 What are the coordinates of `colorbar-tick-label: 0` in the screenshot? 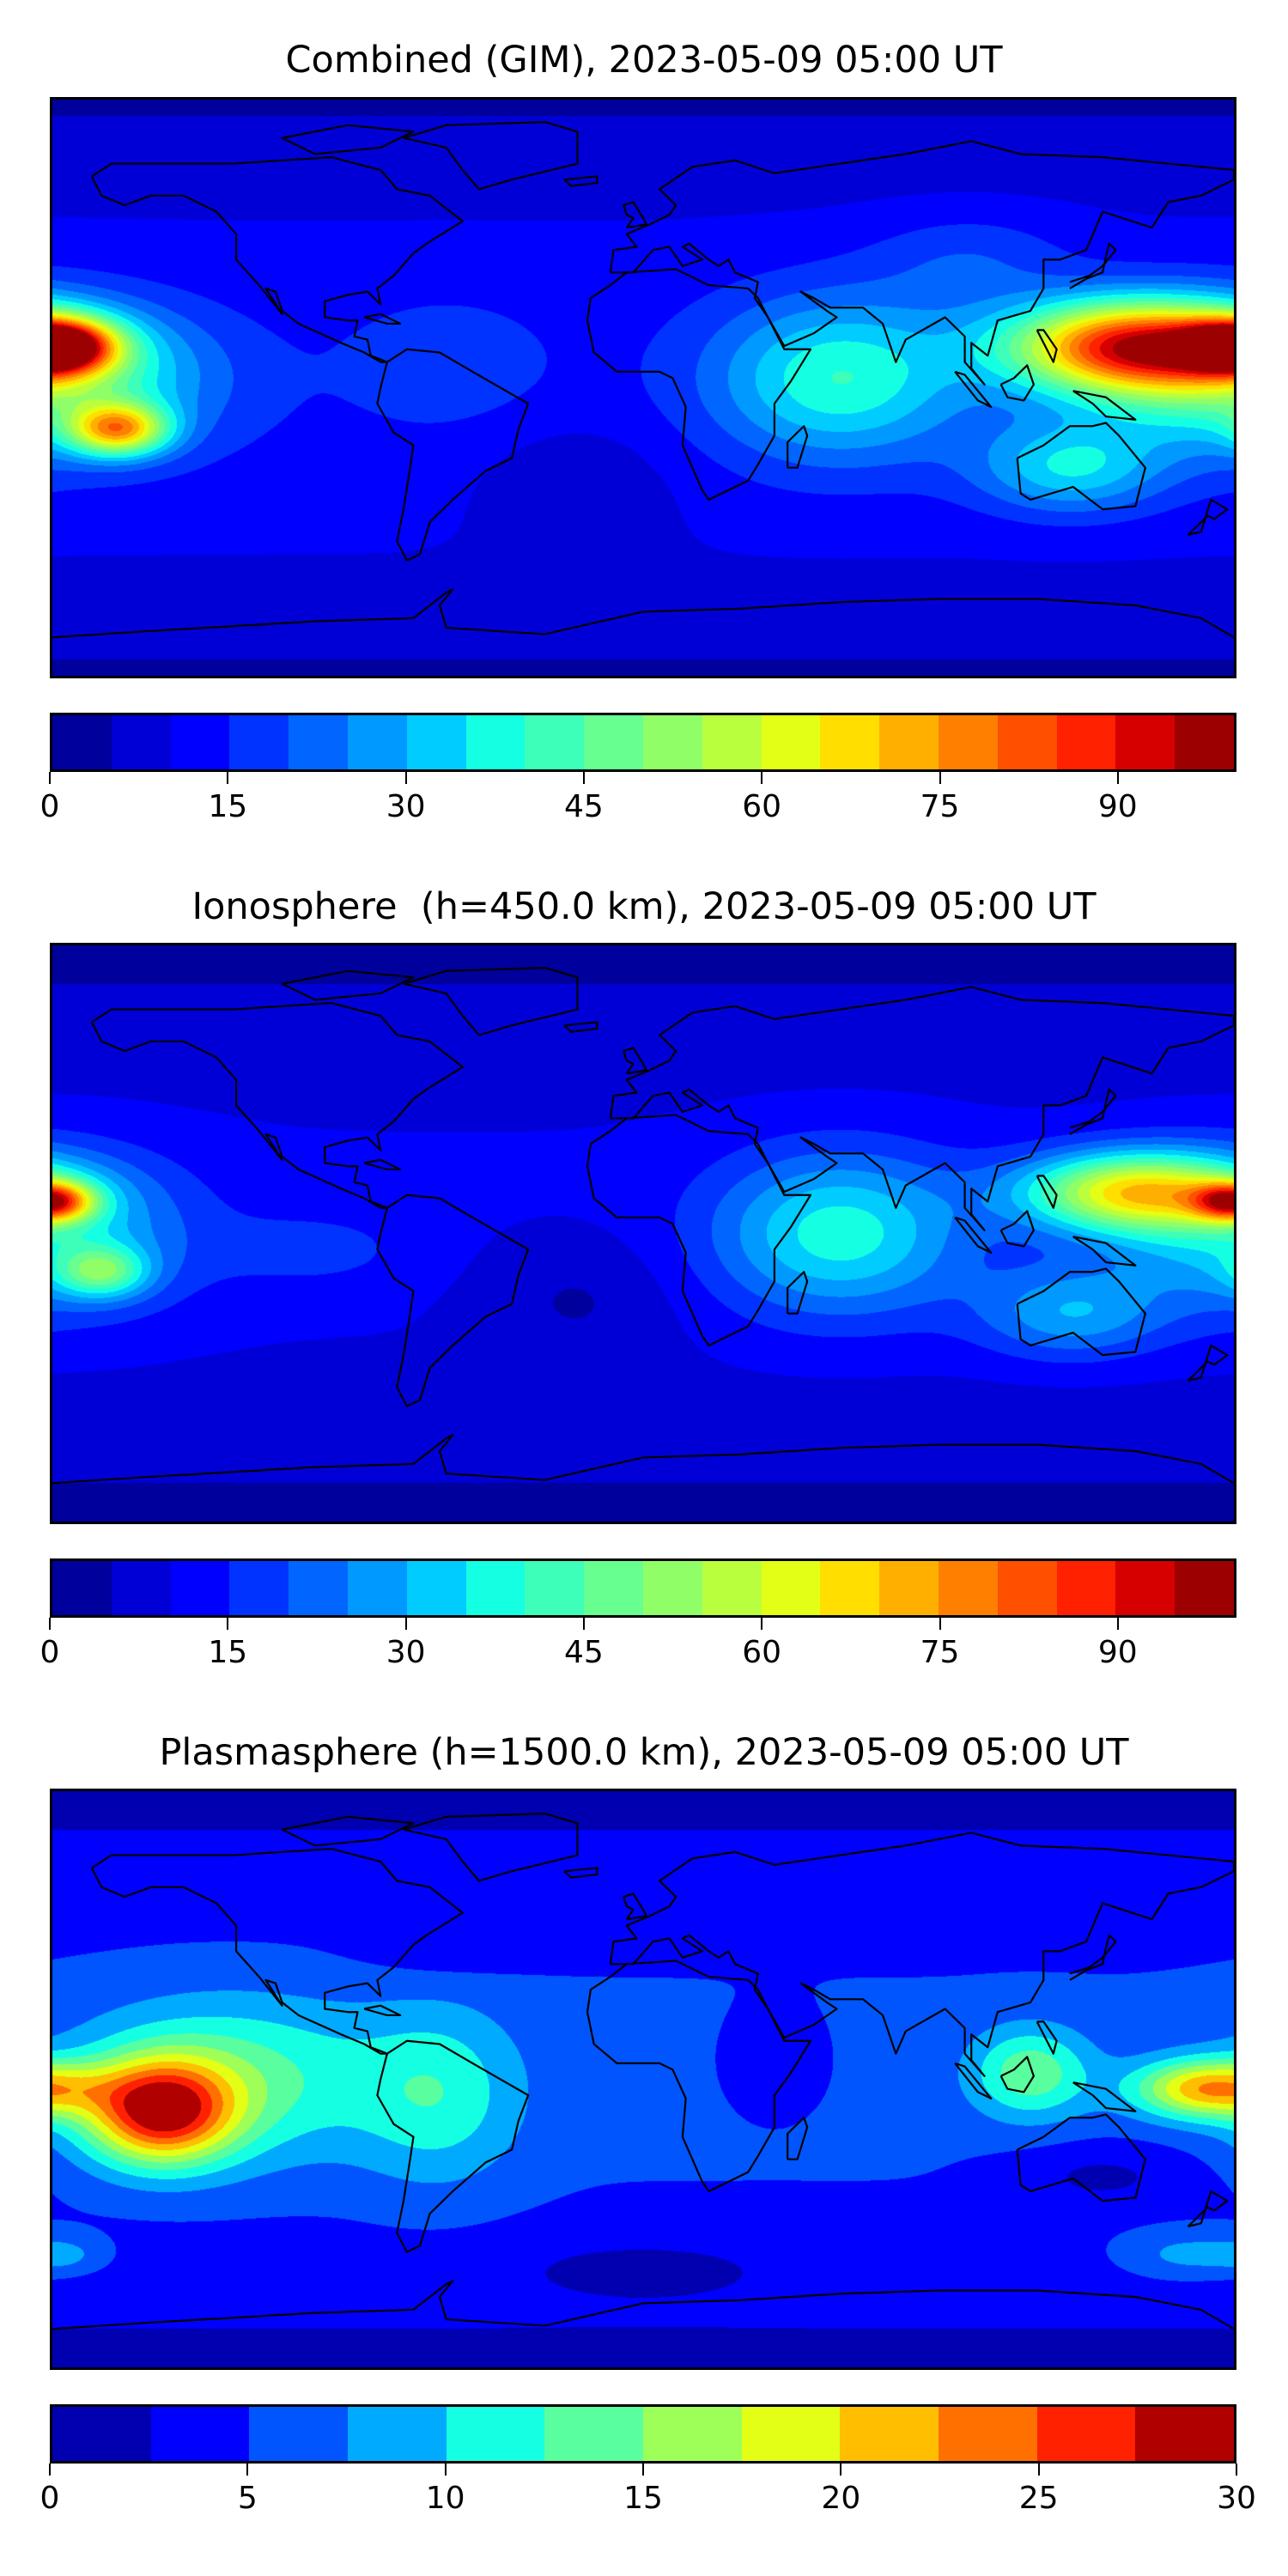 It's located at (49, 806).